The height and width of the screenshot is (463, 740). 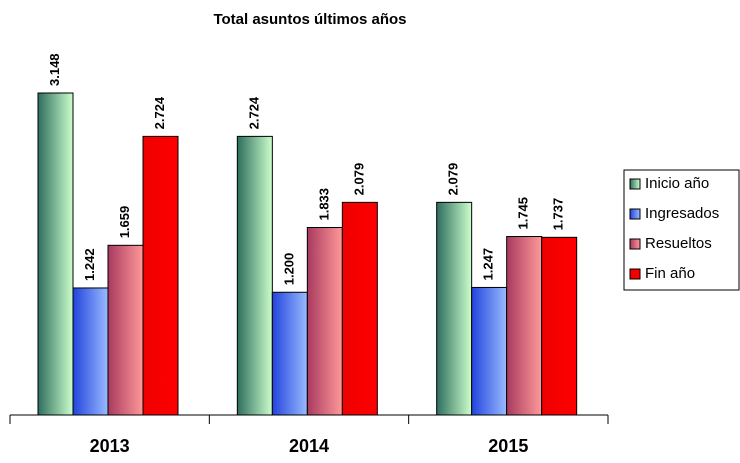 I want to click on data-label: 1.242, so click(x=89, y=264).